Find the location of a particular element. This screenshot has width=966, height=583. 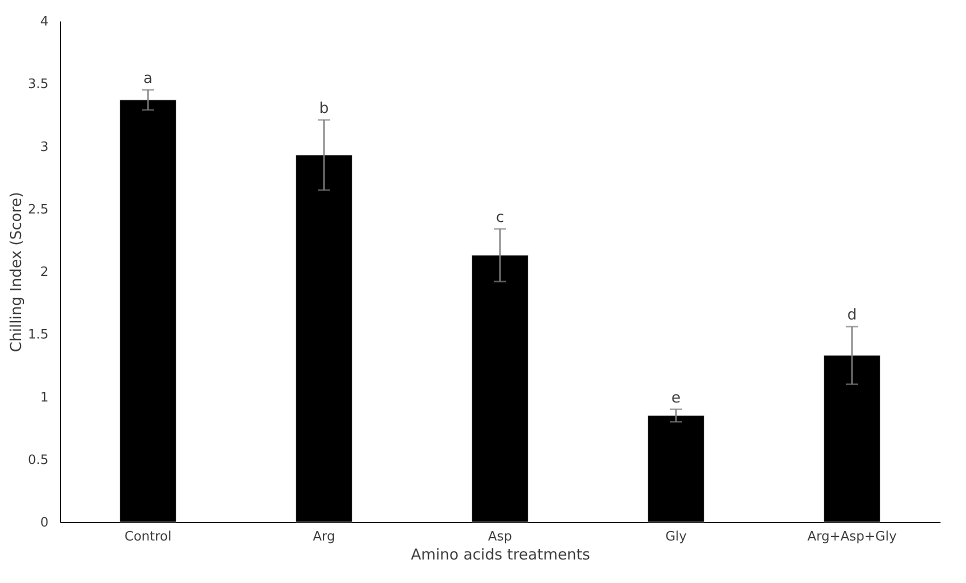

x-tick-label: Gly is located at coordinates (676, 537).